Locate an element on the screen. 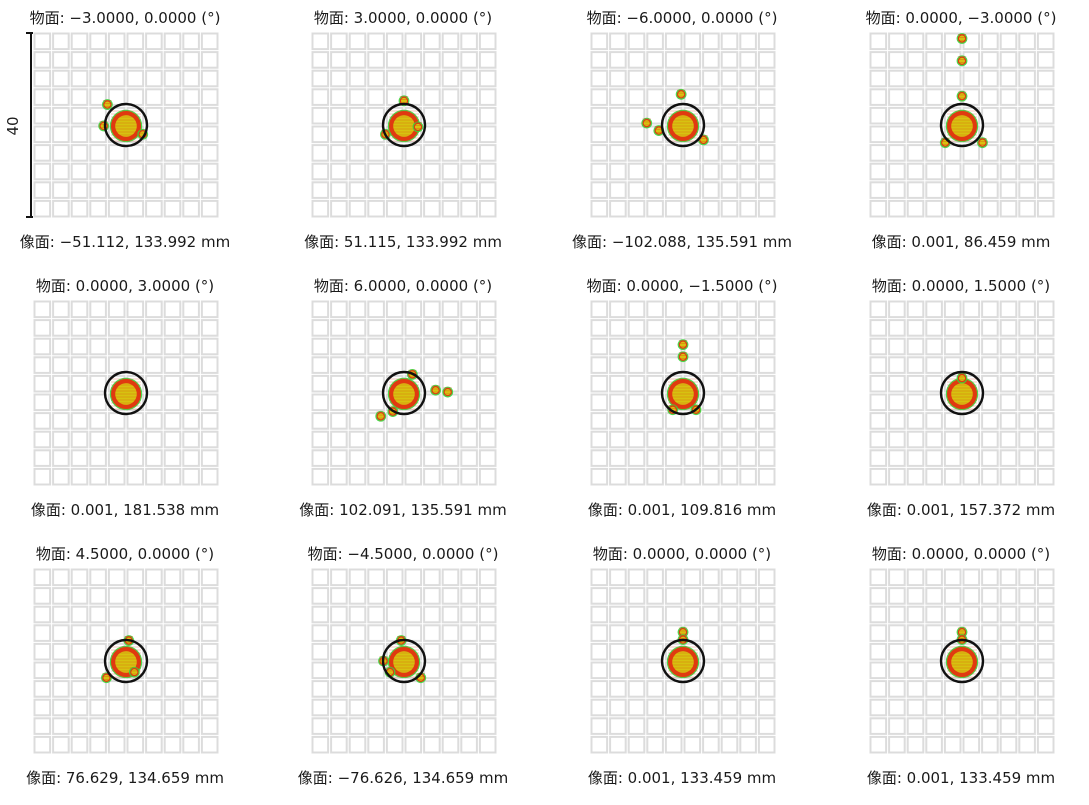 The height and width of the screenshot is (805, 1089). image-position-label: 像面: 0.001, 157.372 mm is located at coordinates (961, 510).